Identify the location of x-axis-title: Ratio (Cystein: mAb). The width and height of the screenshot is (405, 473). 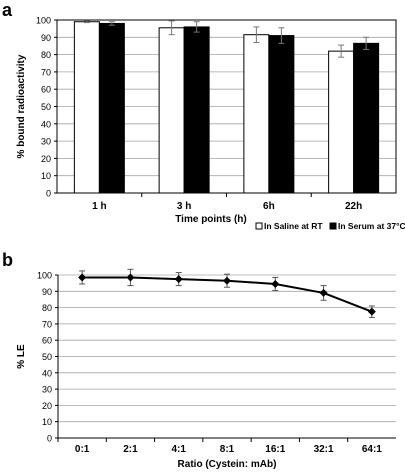
(227, 464).